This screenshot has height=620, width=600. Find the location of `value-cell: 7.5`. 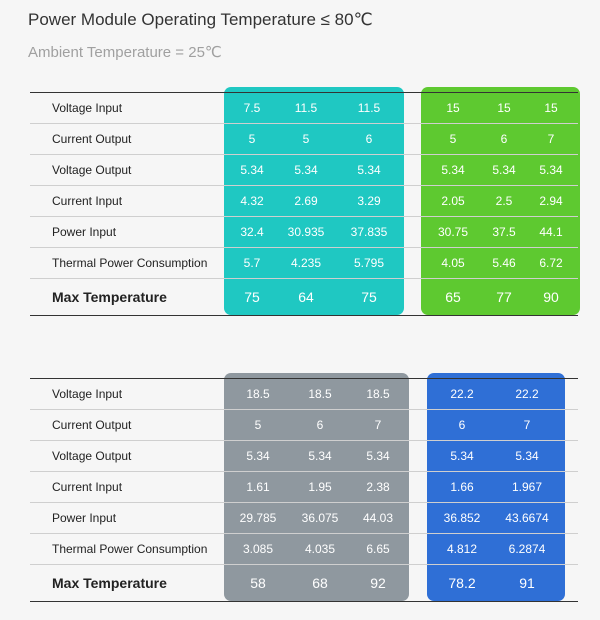

value-cell: 7.5 is located at coordinates (252, 107).